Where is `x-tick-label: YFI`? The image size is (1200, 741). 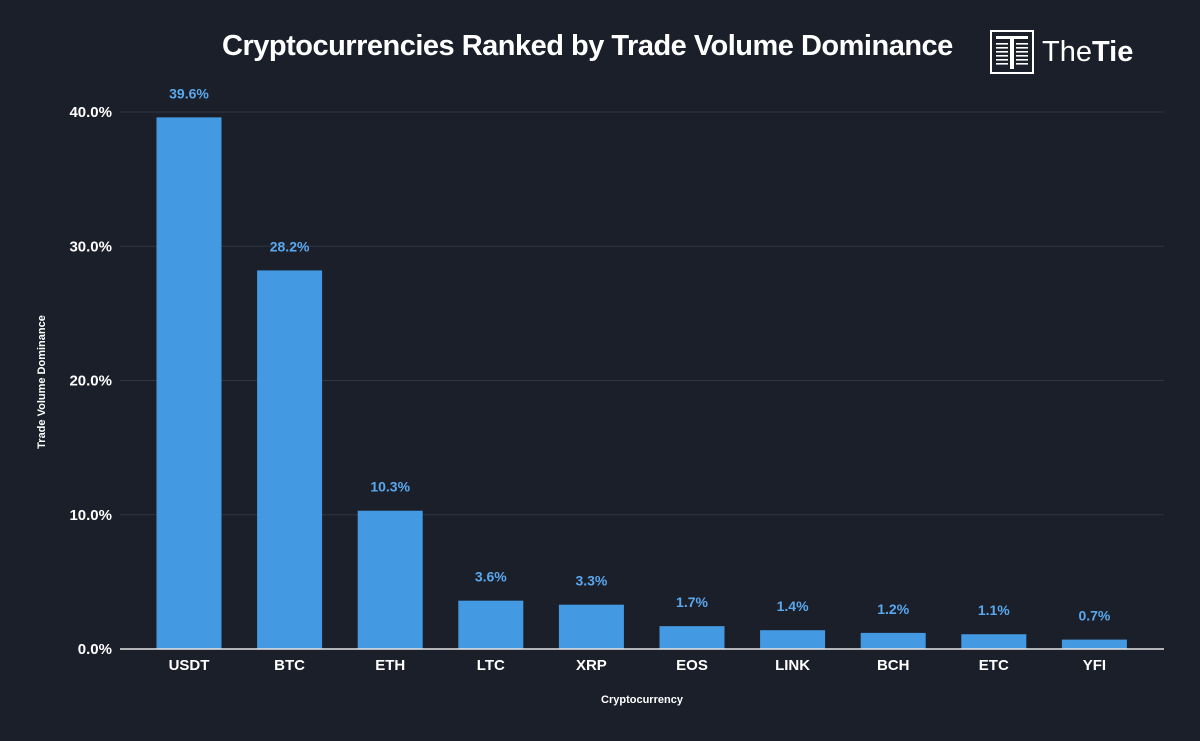 x-tick-label: YFI is located at coordinates (1094, 665).